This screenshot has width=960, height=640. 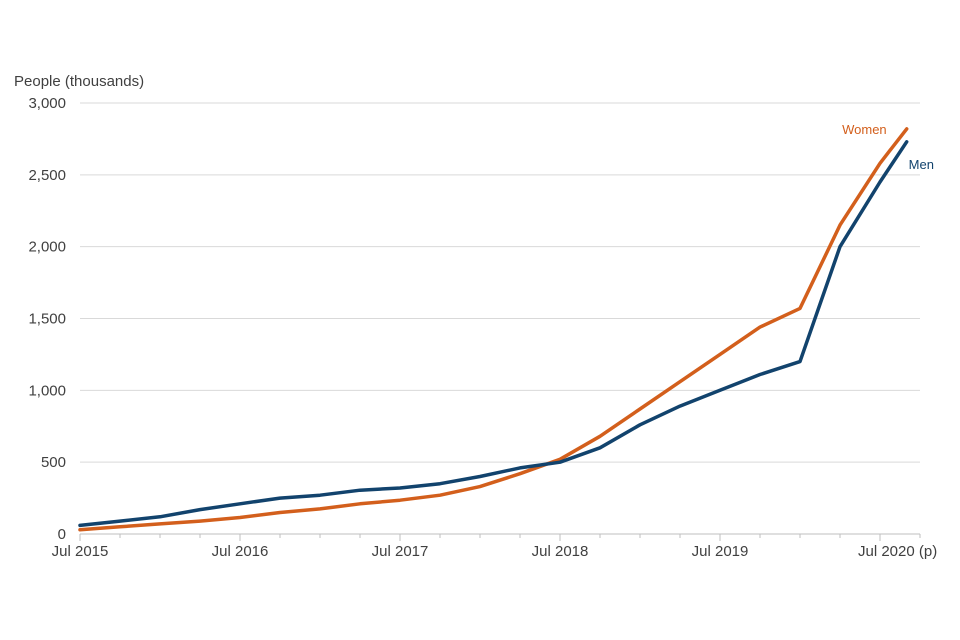 I want to click on x-tick-label: Jul 2018, so click(x=560, y=551).